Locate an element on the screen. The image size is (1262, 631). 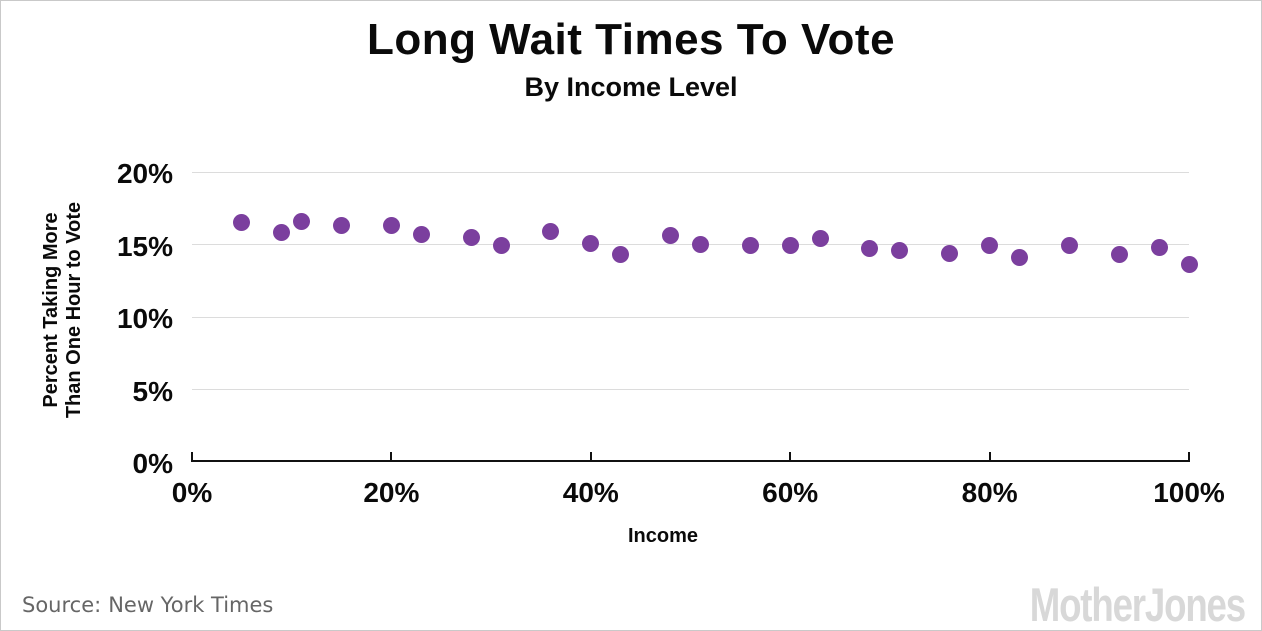
x-tick-label: 100% is located at coordinates (1189, 492).